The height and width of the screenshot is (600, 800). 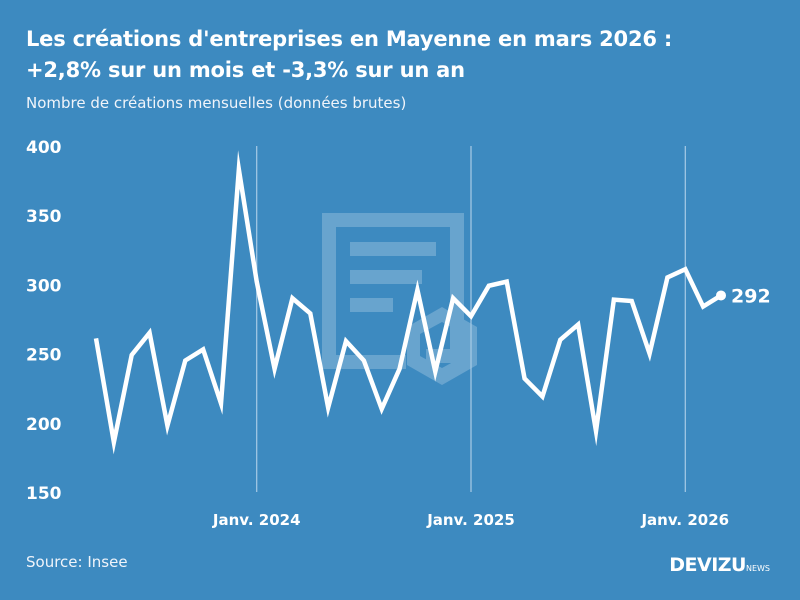 What do you see at coordinates (751, 296) in the screenshot?
I see `last-value-label: 292` at bounding box center [751, 296].